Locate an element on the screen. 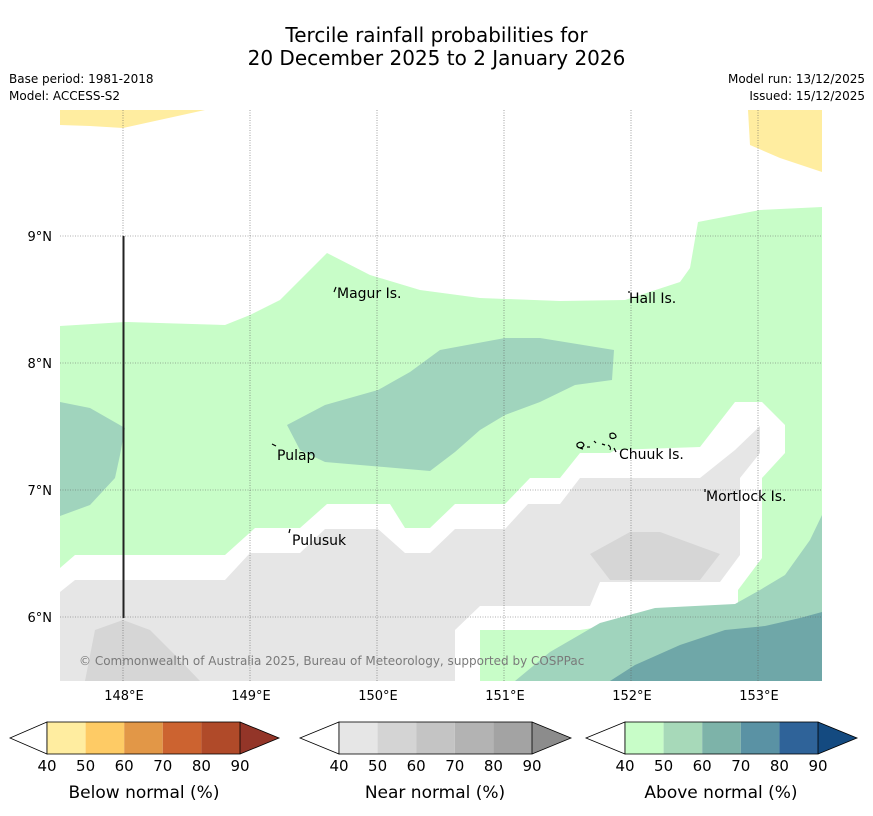  legend-above-tick-50: 50 is located at coordinates (663, 766).